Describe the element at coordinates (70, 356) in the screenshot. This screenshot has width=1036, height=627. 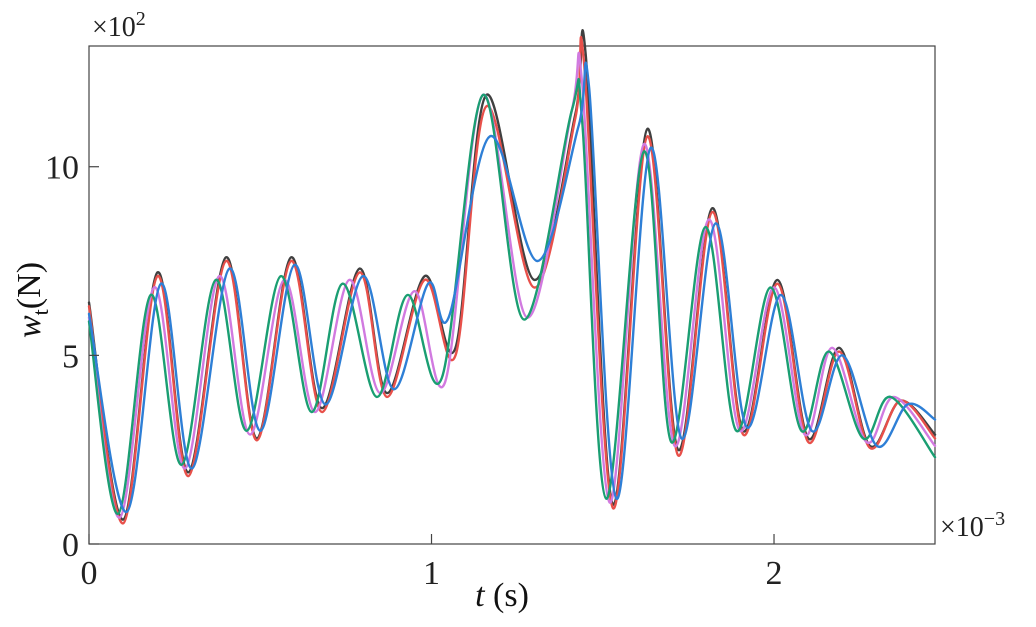
I see `y-tick-label: 5` at that location.